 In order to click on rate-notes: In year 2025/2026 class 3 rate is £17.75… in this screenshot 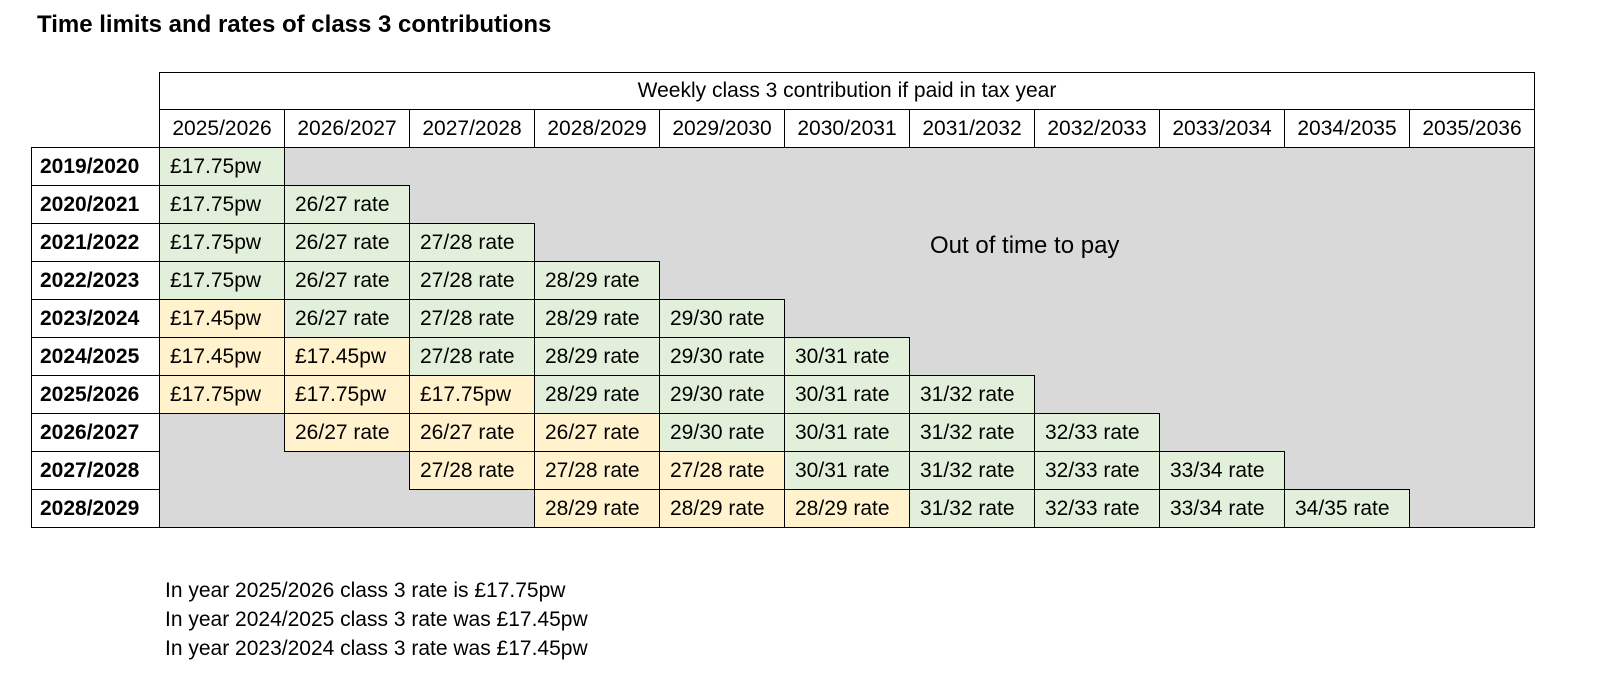, I will do `click(376, 619)`.